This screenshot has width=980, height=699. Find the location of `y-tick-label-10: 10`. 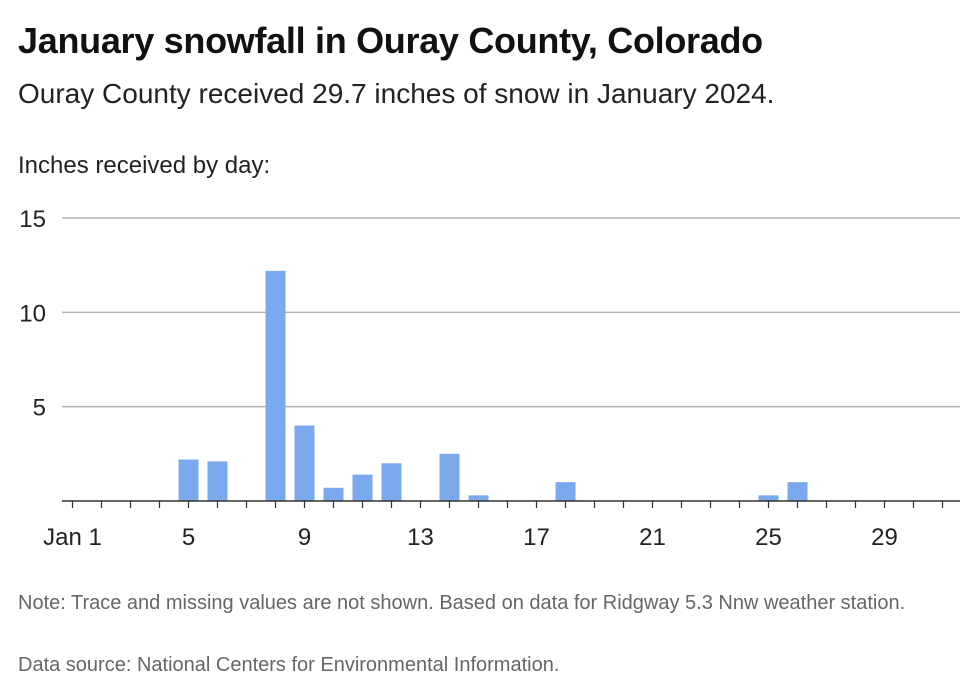

y-tick-label-10: 10 is located at coordinates (32, 313).